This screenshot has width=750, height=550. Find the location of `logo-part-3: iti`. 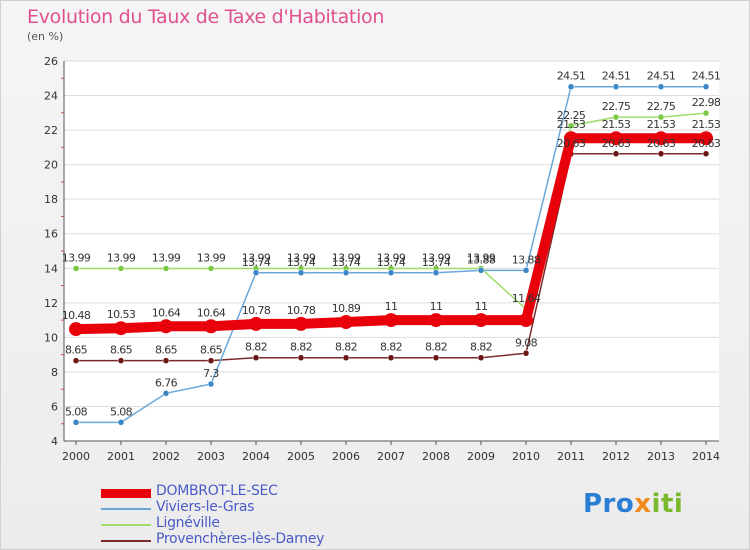

logo-part-3: iti is located at coordinates (667, 504).